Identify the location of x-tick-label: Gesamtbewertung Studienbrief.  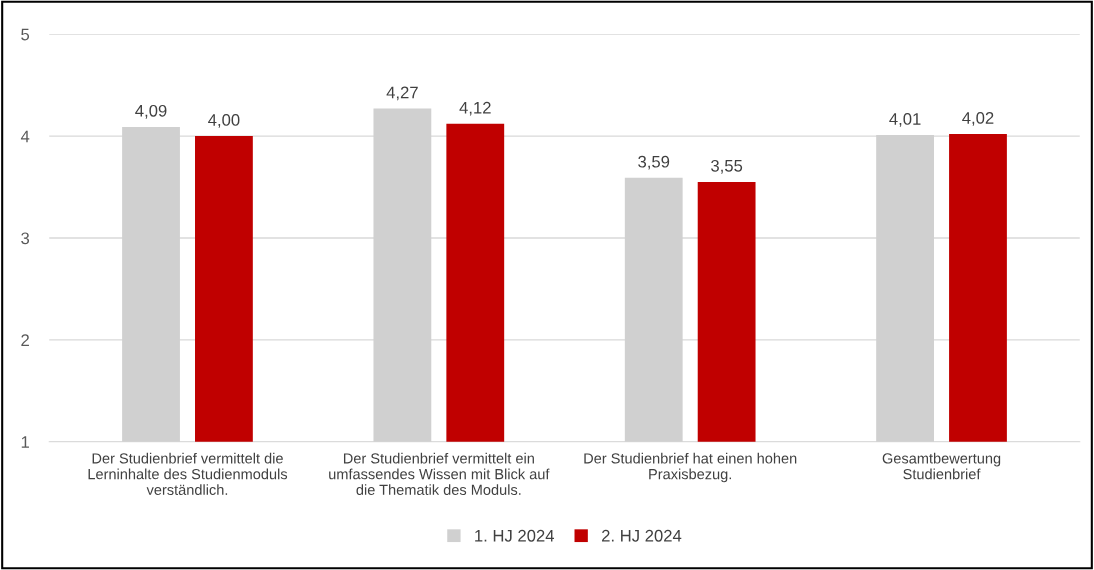
(941, 466).